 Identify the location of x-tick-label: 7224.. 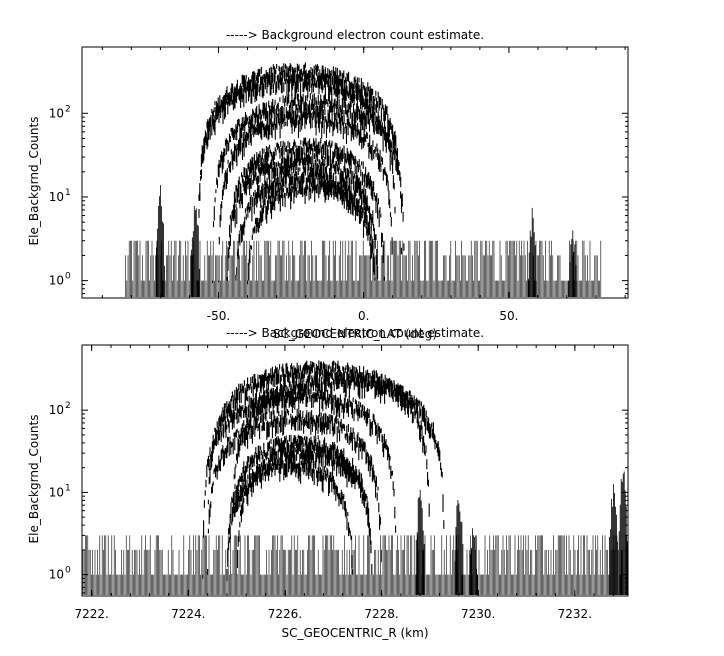
(188, 614).